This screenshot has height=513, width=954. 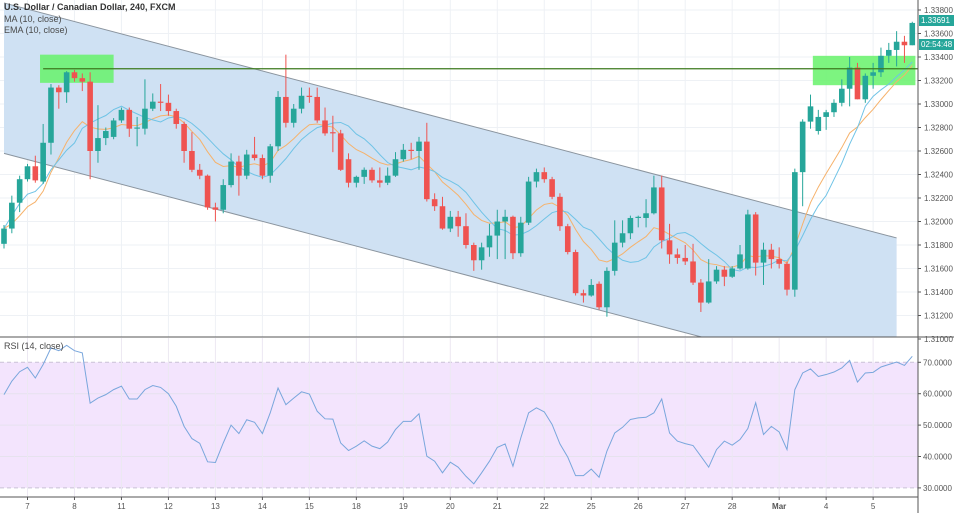 What do you see at coordinates (938, 34) in the screenshot?
I see `price-tick-label: 1.33600` at bounding box center [938, 34].